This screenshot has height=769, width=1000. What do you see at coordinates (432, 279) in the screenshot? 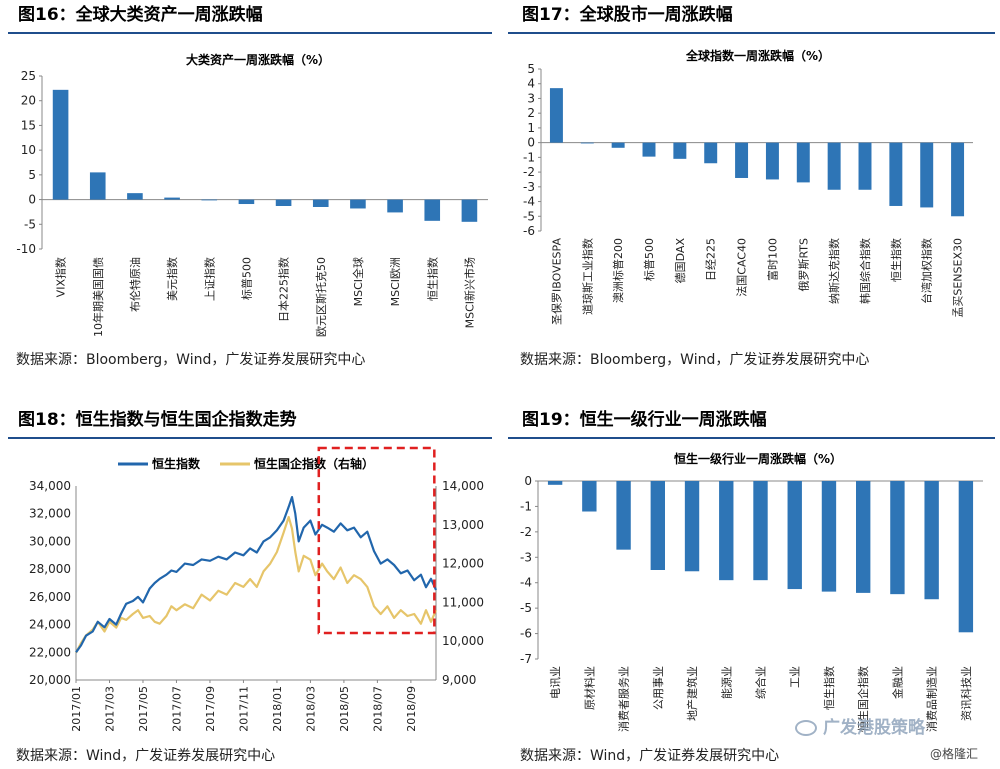
I see `x-category-label: 恒生指数` at bounding box center [432, 279].